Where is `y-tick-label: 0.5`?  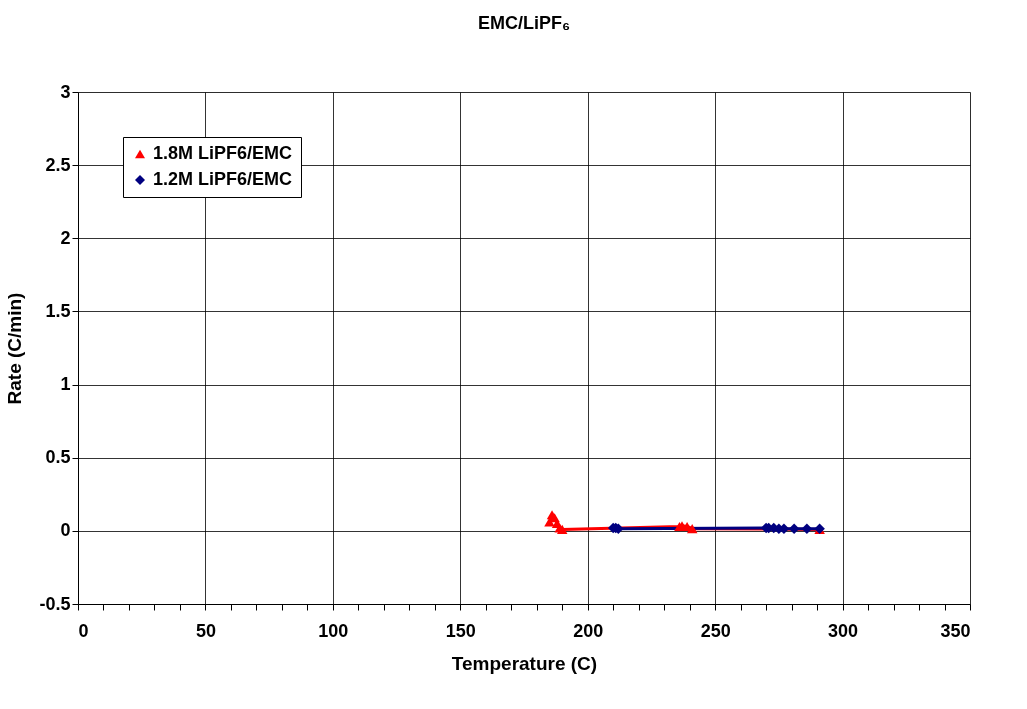 y-tick-label: 0.5 is located at coordinates (58, 457).